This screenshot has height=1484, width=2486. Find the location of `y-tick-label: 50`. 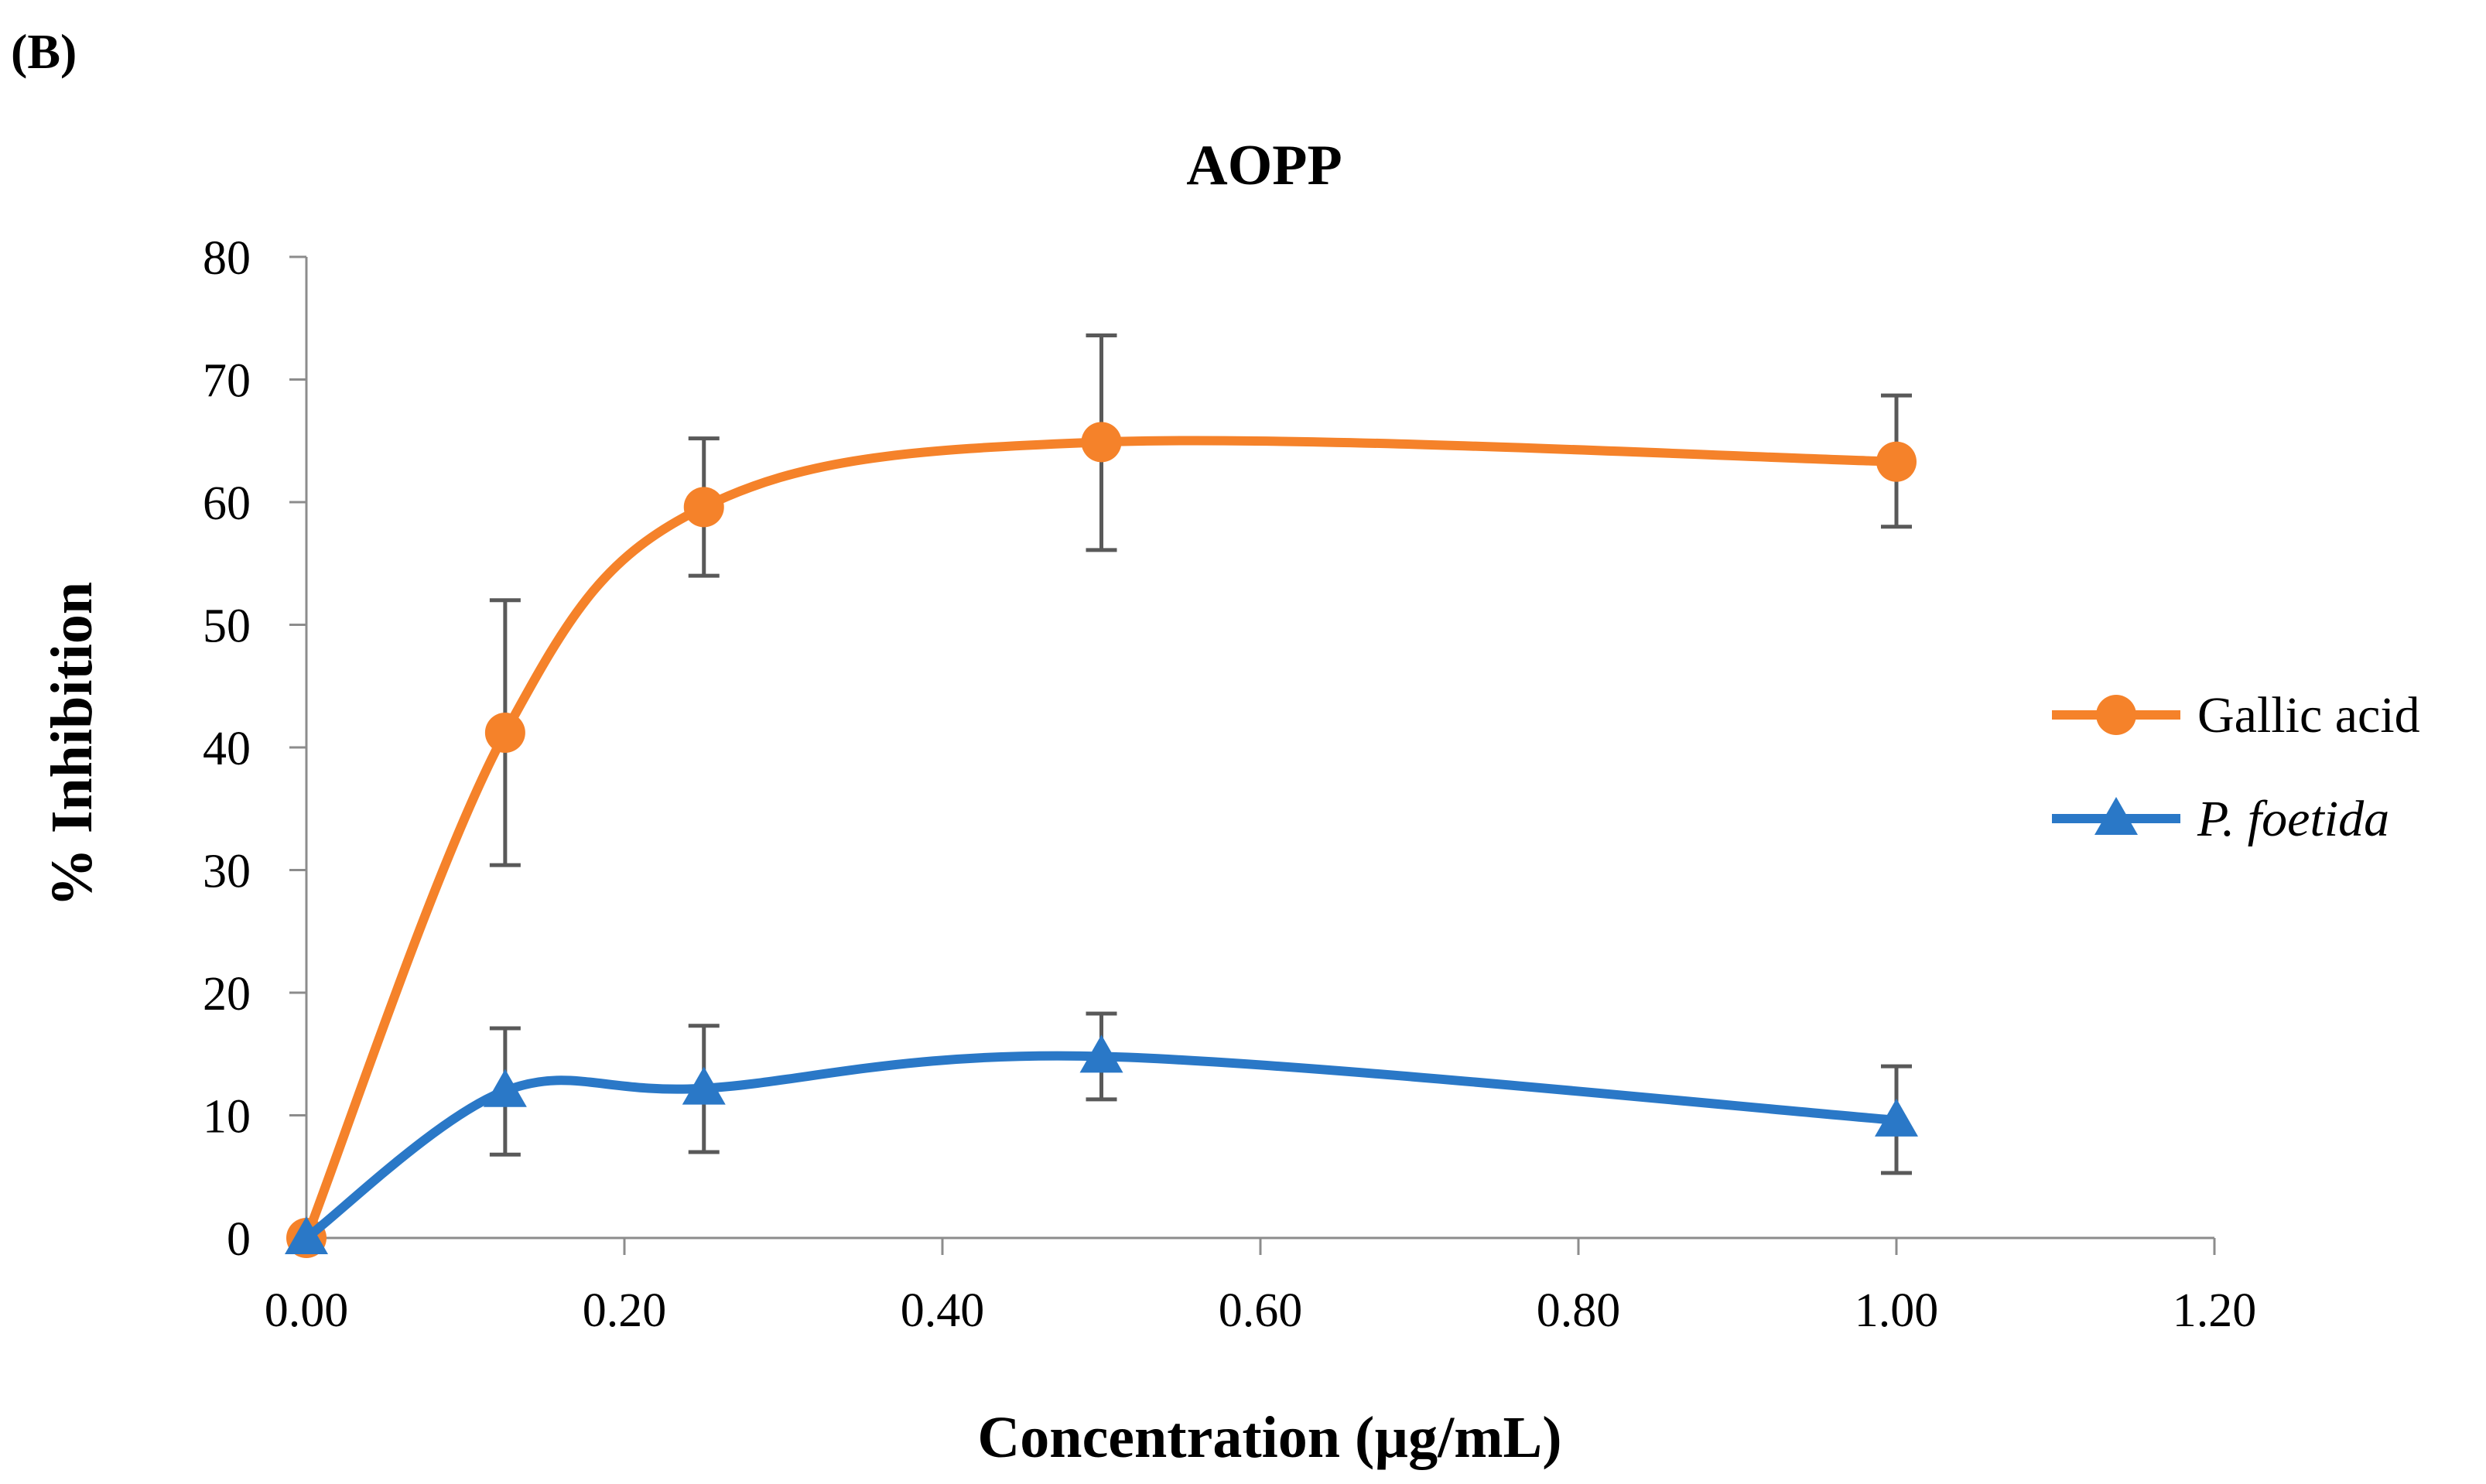

y-tick-label: 50 is located at coordinates (227, 627).